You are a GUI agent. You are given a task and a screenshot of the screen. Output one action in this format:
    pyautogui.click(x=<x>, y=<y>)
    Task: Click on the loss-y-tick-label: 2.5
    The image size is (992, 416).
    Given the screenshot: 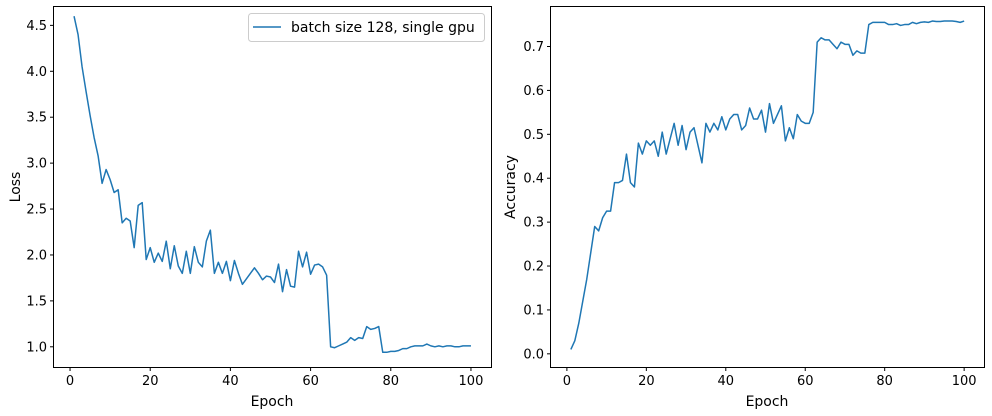 What is the action you would take?
    pyautogui.click(x=36, y=210)
    